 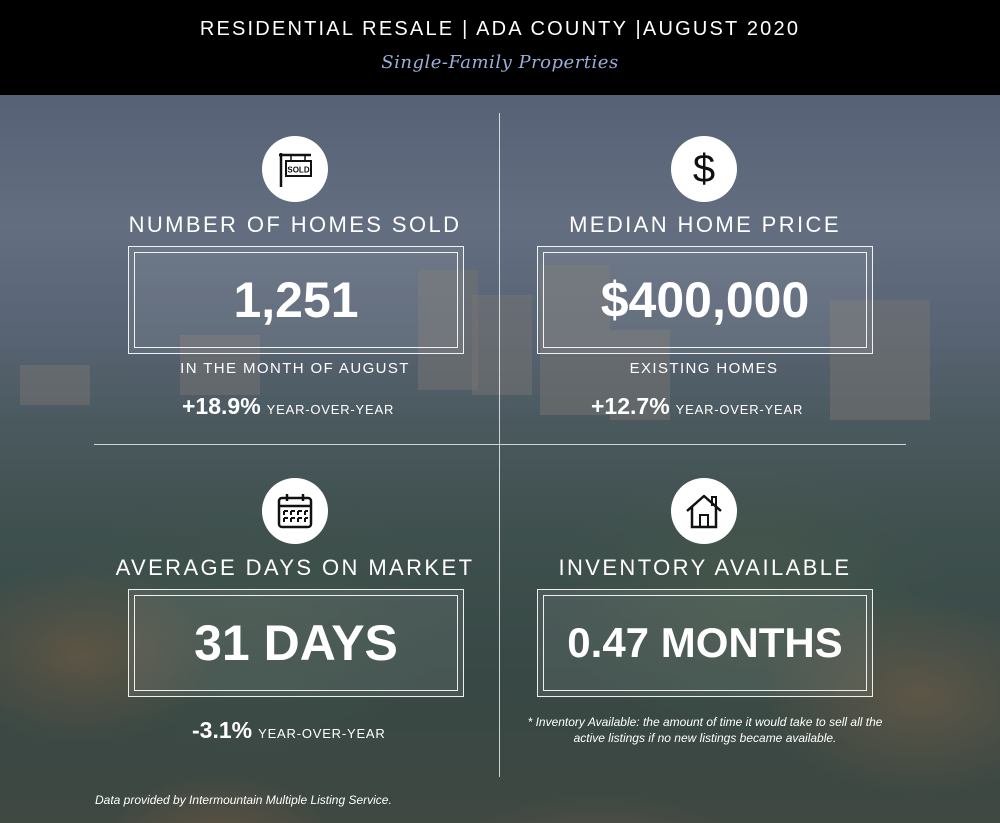 What do you see at coordinates (500, 62) in the screenshot?
I see `page-subtitle: Single-Family Properties` at bounding box center [500, 62].